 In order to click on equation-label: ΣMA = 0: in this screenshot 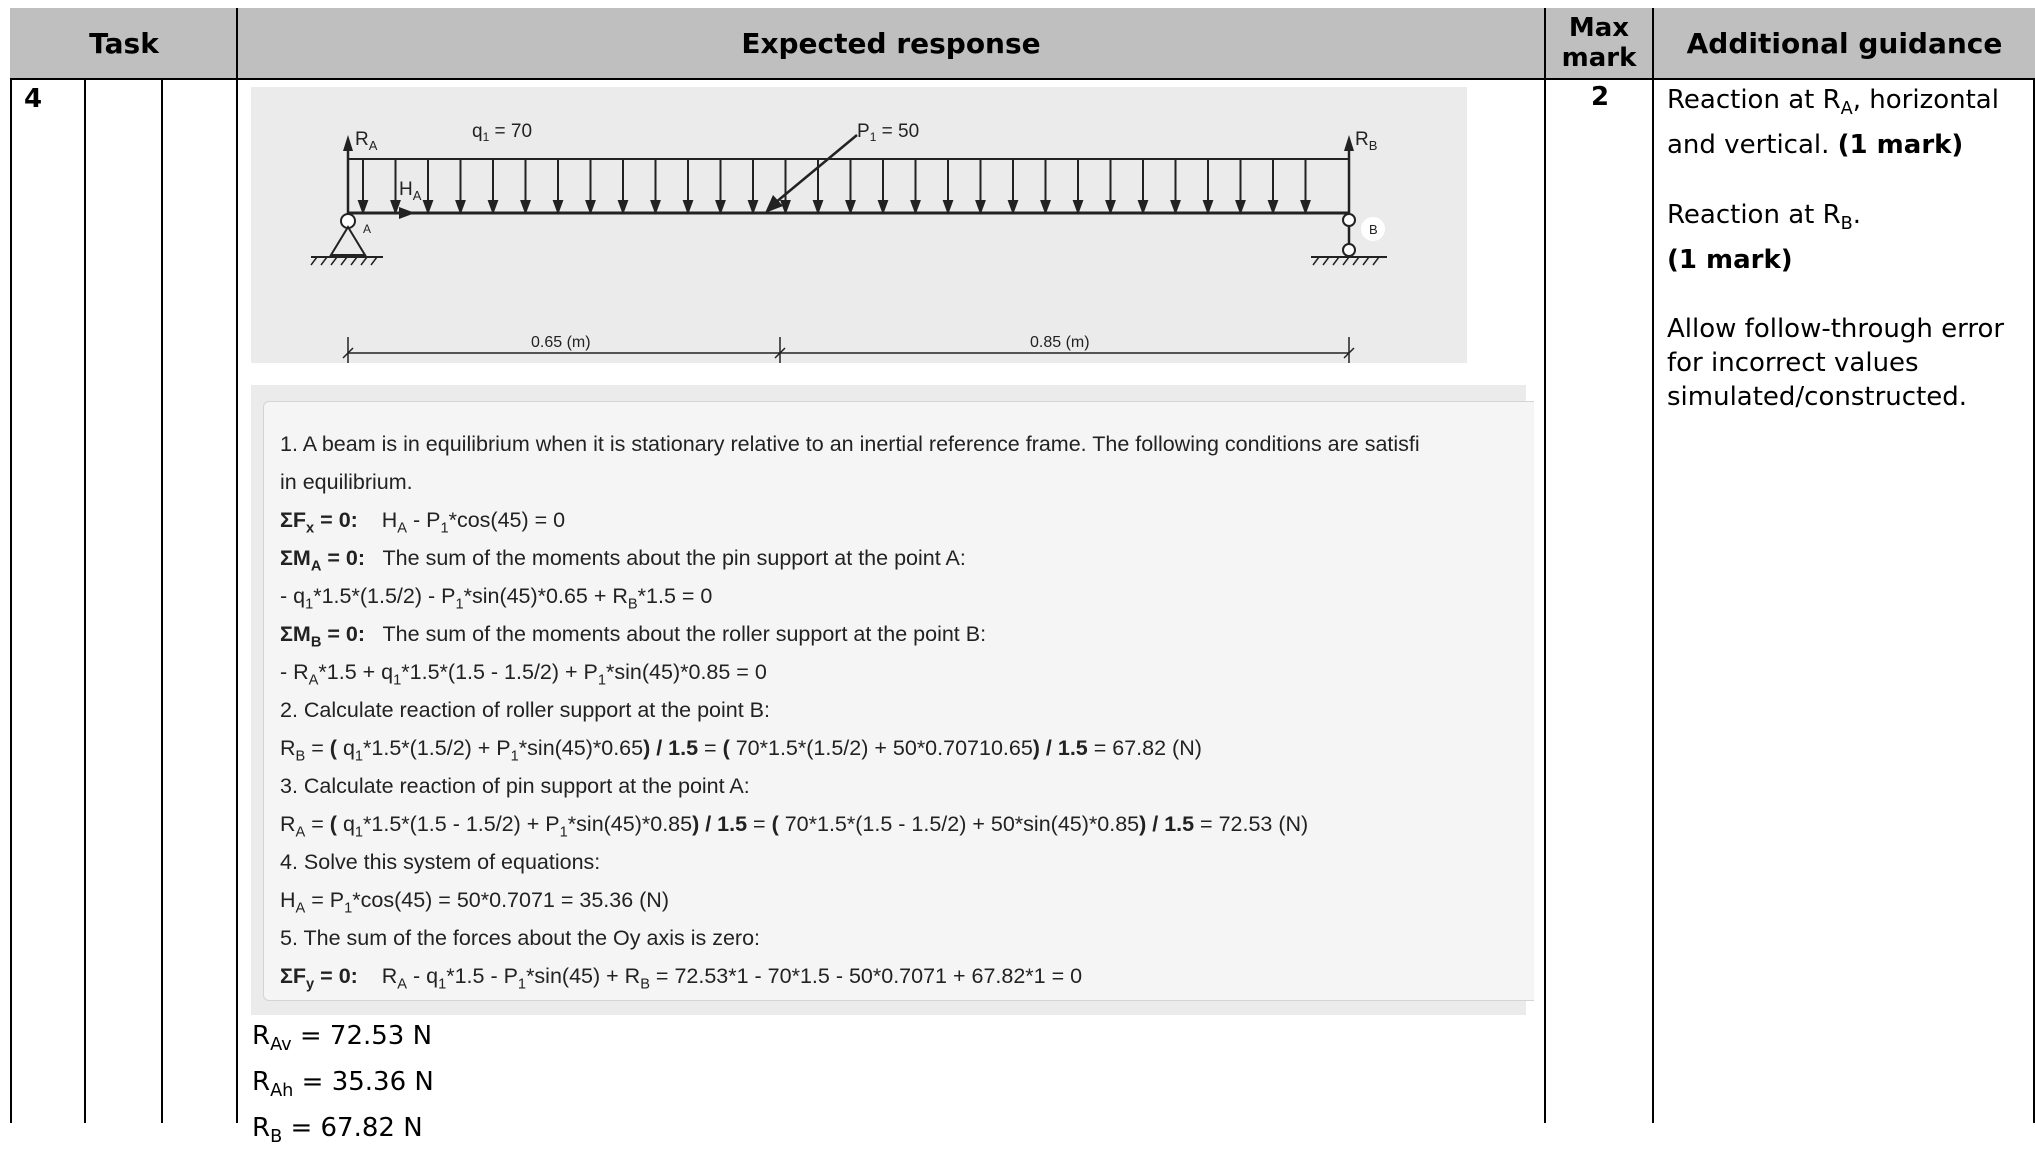, I will do `click(322, 560)`.